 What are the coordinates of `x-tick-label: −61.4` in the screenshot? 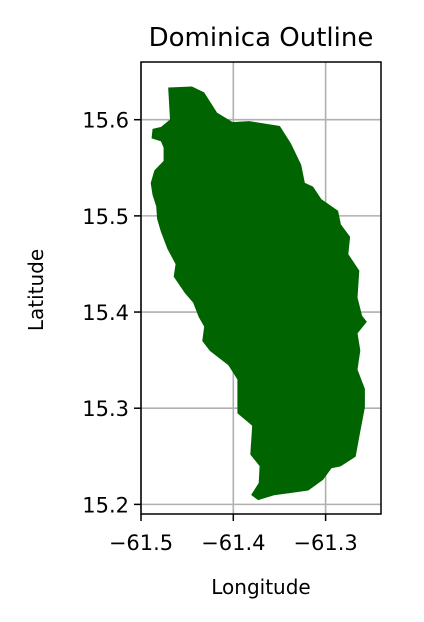 It's located at (233, 543).